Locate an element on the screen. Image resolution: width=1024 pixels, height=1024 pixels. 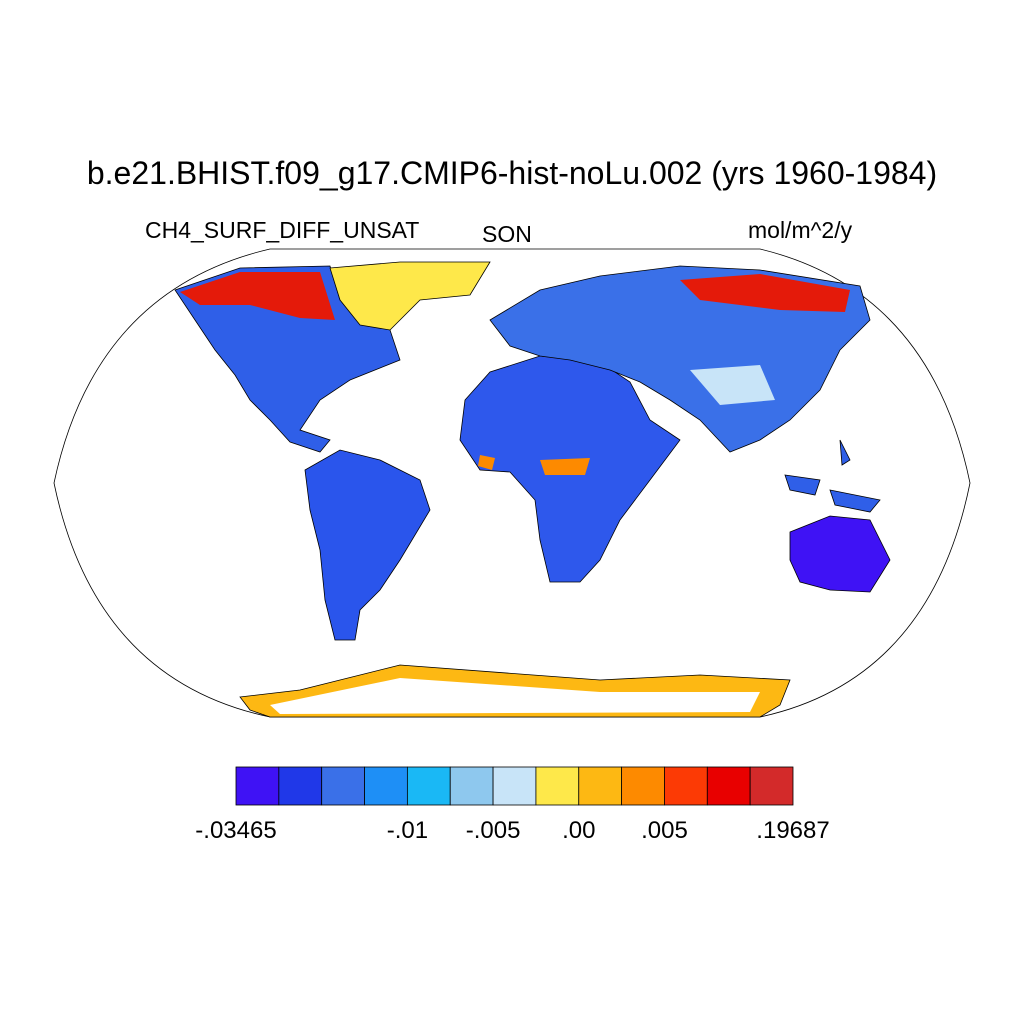
greenland is located at coordinates (410, 296).